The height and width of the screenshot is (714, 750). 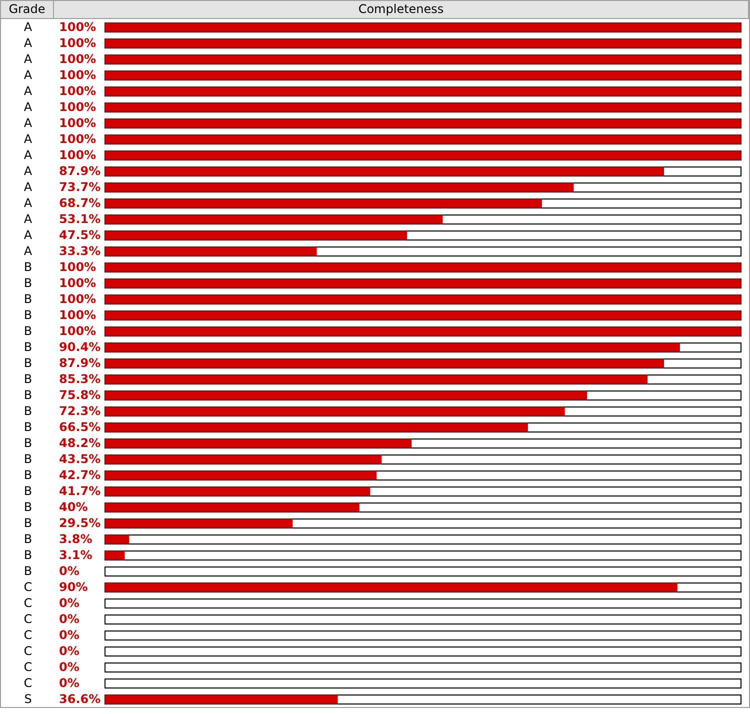 I want to click on data-label: 36.6%, so click(x=80, y=699).